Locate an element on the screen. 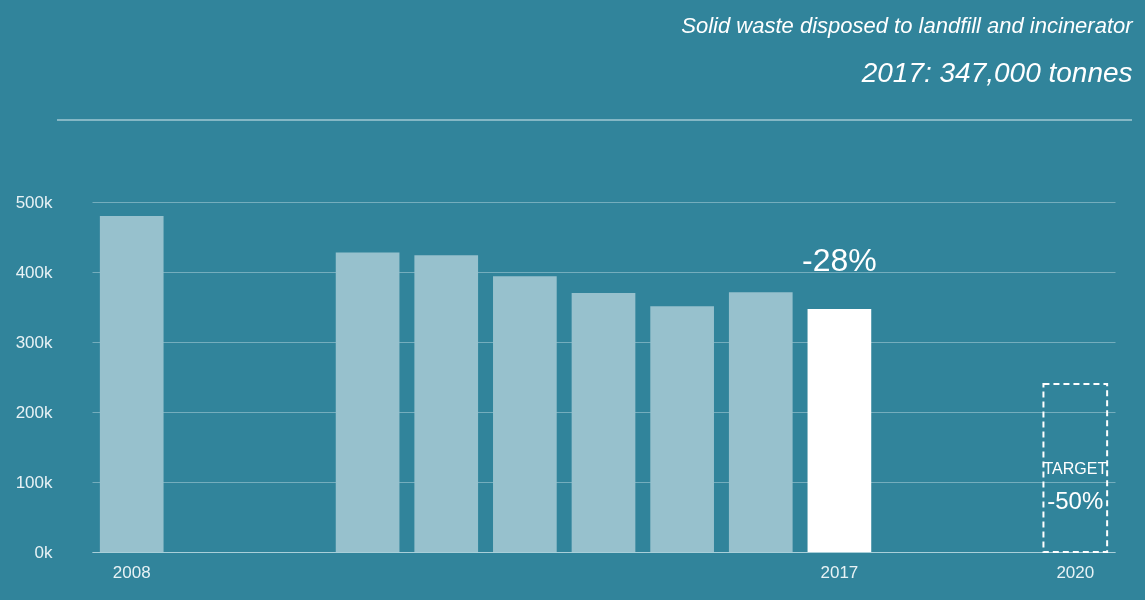  chart-subtitle: 2017: 347,000 tonnes is located at coordinates (996, 73).